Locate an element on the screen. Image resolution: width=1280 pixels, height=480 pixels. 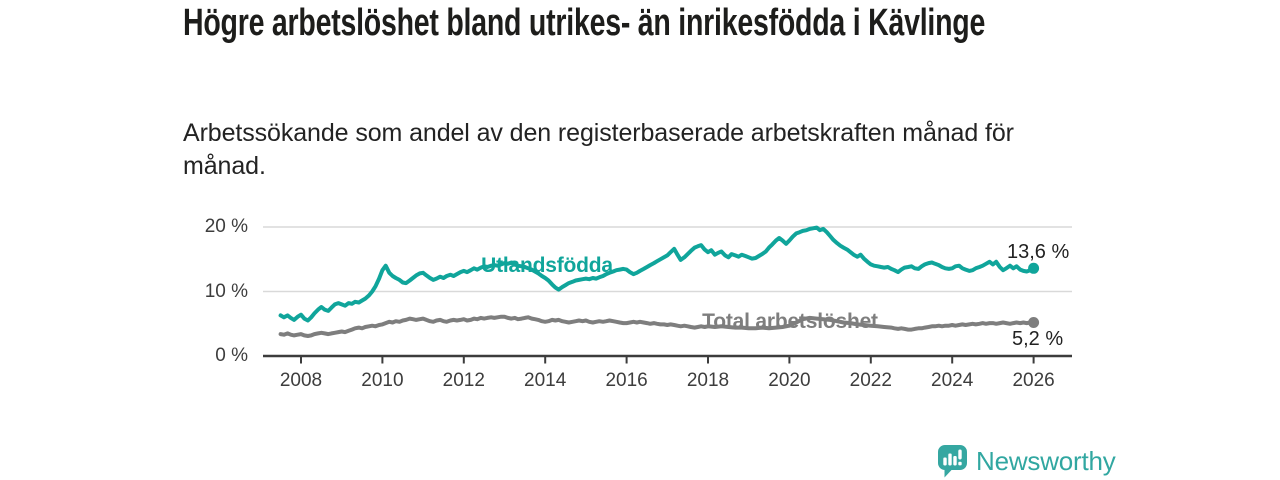
newsworthy-wordmark: Newsworthy is located at coordinates (1046, 461).